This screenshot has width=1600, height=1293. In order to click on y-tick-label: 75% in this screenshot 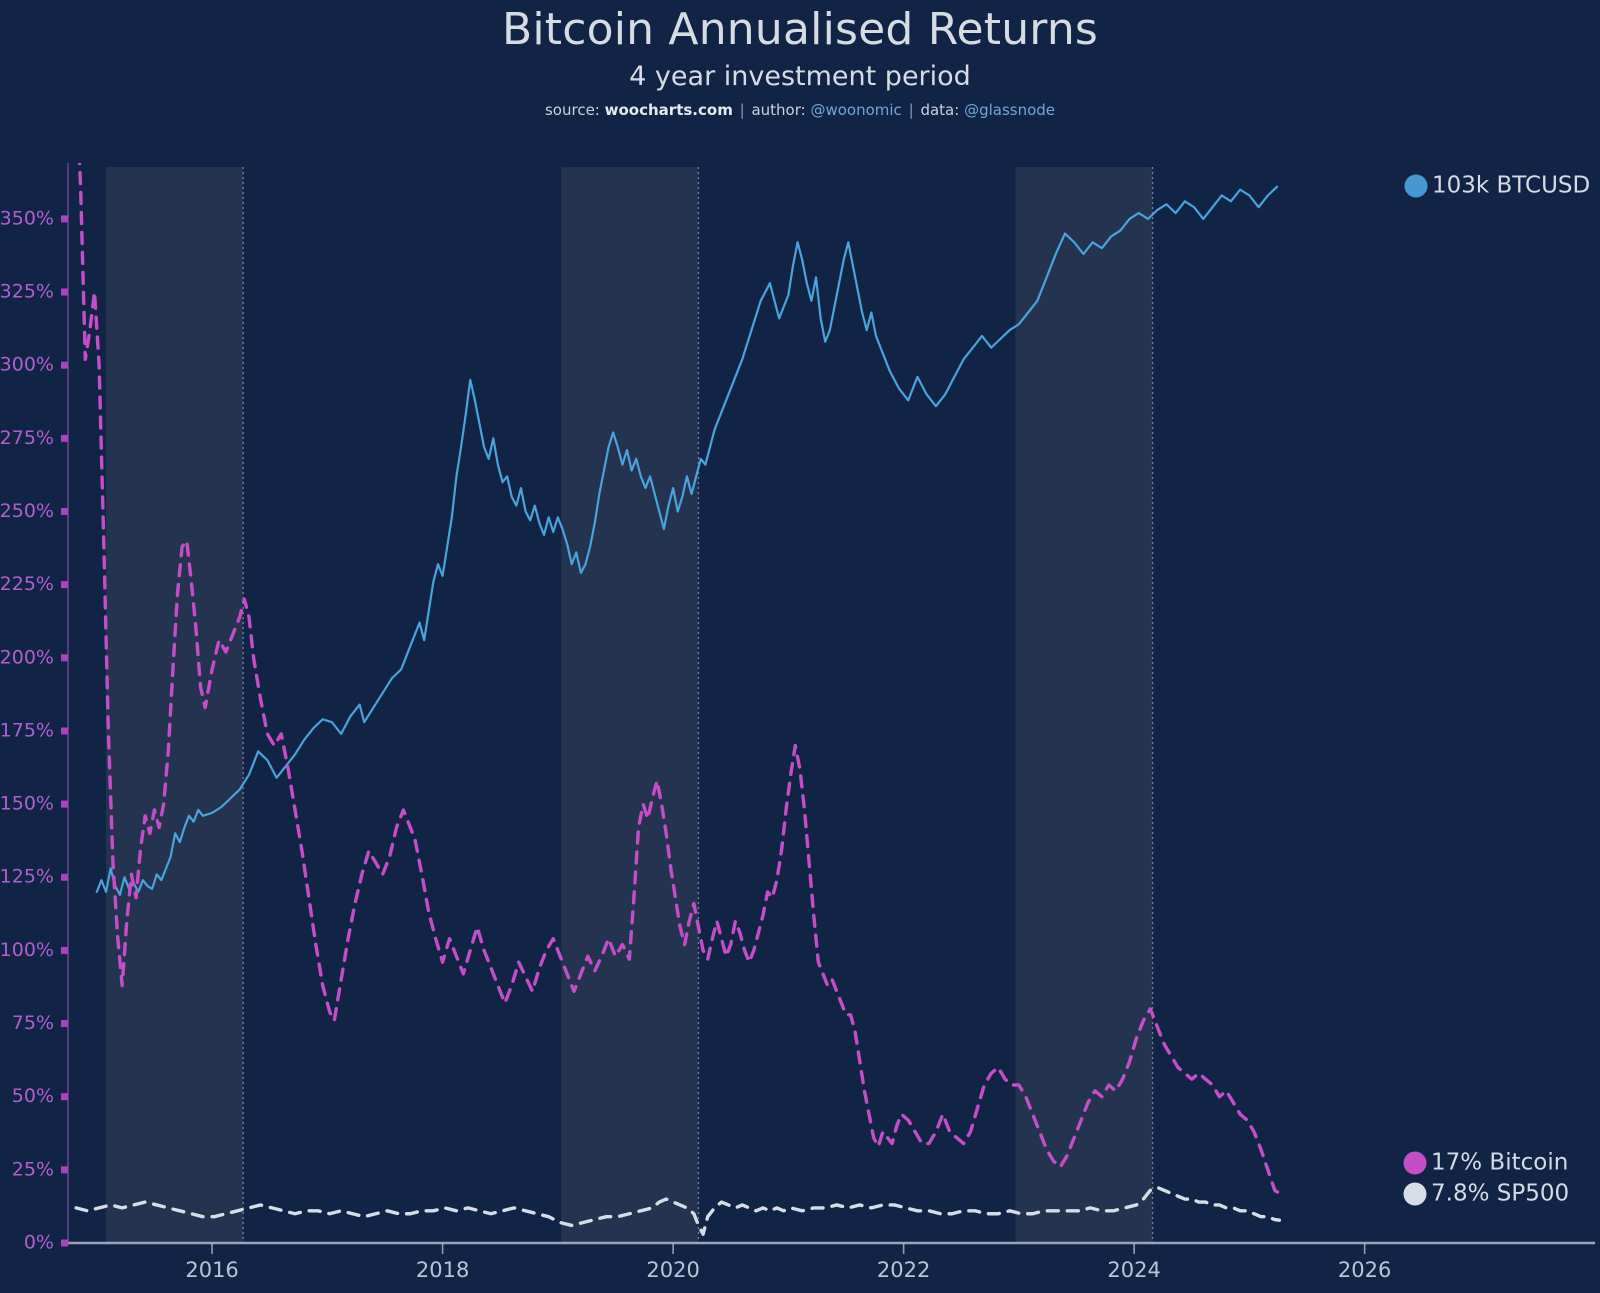, I will do `click(33, 1023)`.